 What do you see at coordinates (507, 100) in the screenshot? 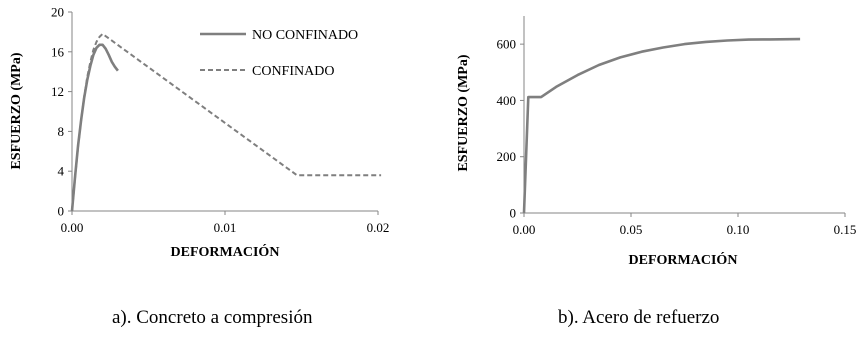
I see `y-tick-label: 400` at bounding box center [507, 100].